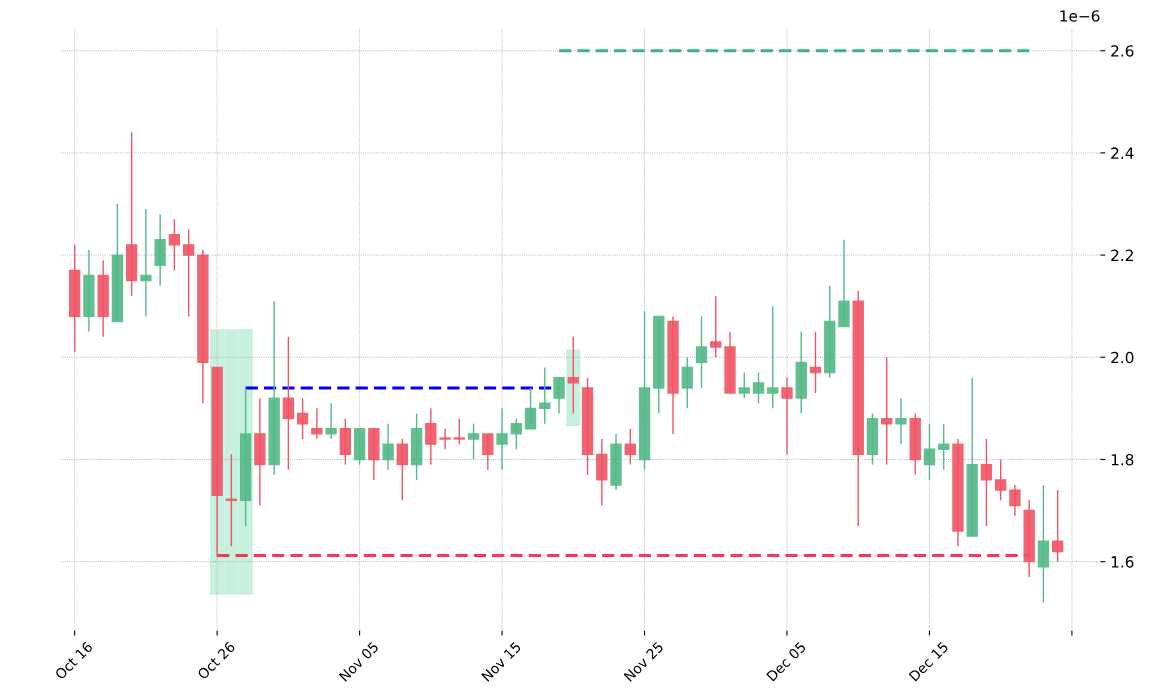  Describe the element at coordinates (1080, 16) in the screenshot. I see `text: 1e−6` at that location.